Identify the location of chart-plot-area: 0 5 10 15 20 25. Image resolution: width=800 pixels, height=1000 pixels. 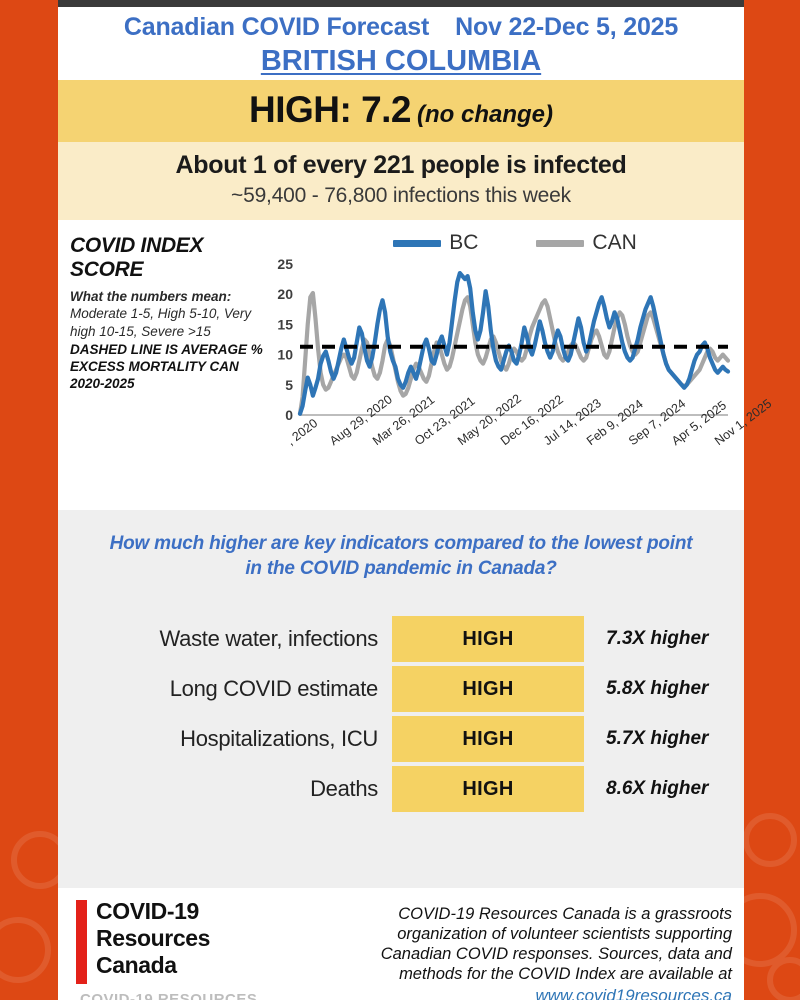
(502, 345).